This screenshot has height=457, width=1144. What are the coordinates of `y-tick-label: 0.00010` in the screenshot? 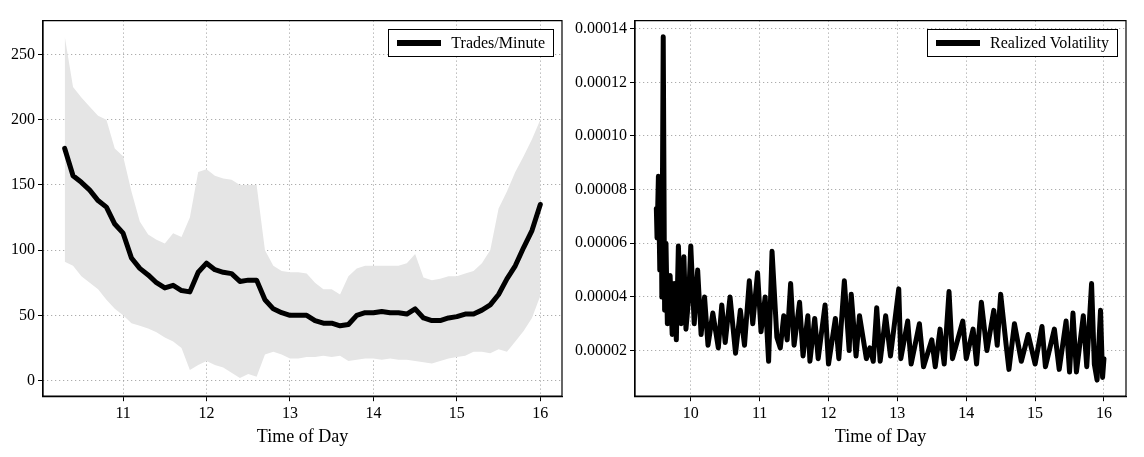 It's located at (601, 135).